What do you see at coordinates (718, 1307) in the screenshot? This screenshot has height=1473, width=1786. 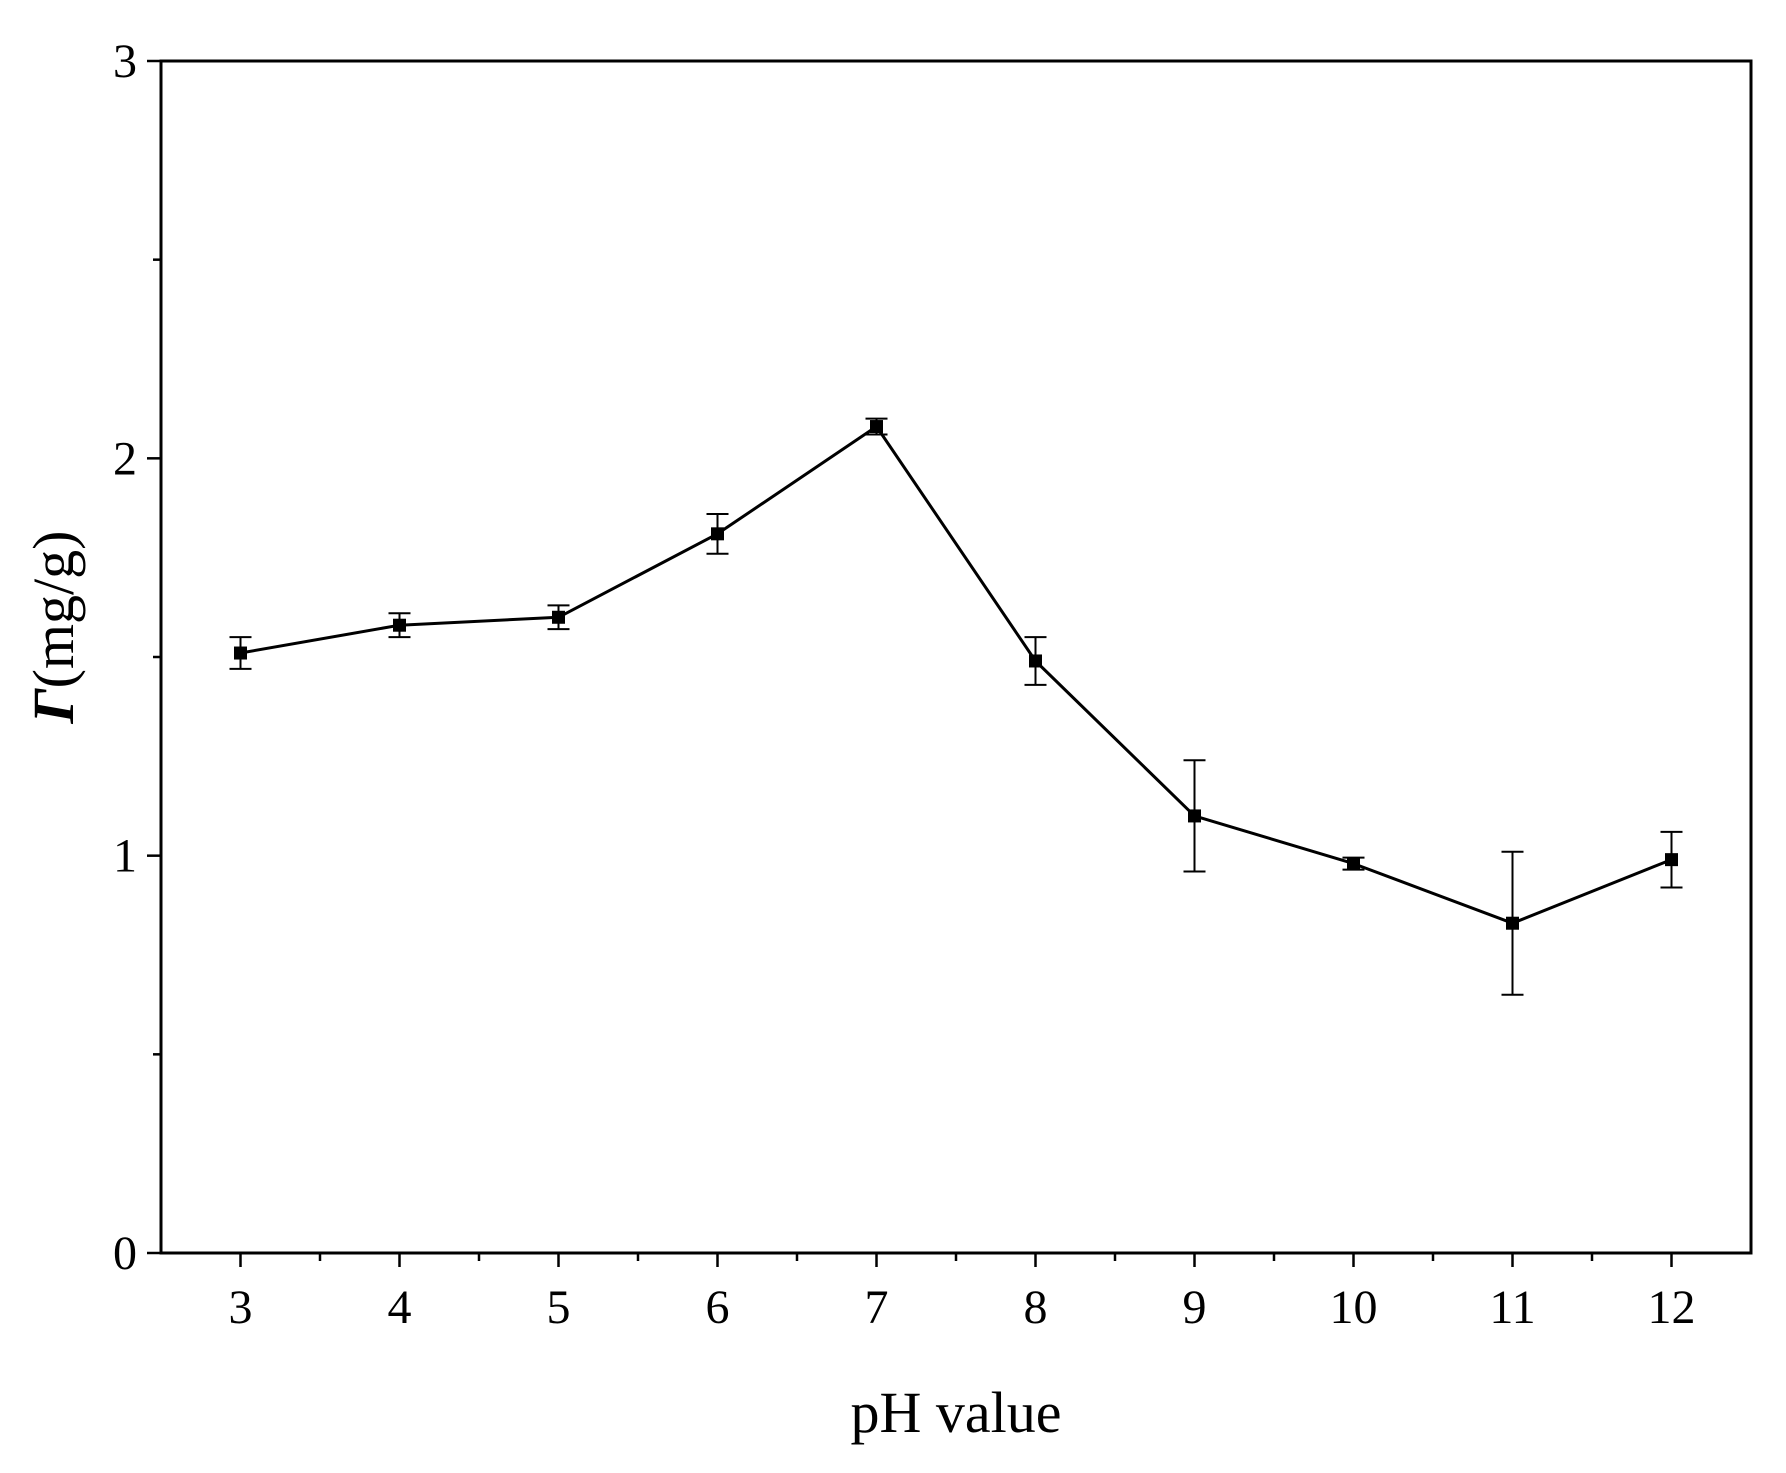 I see `x-tick-label: 6` at bounding box center [718, 1307].